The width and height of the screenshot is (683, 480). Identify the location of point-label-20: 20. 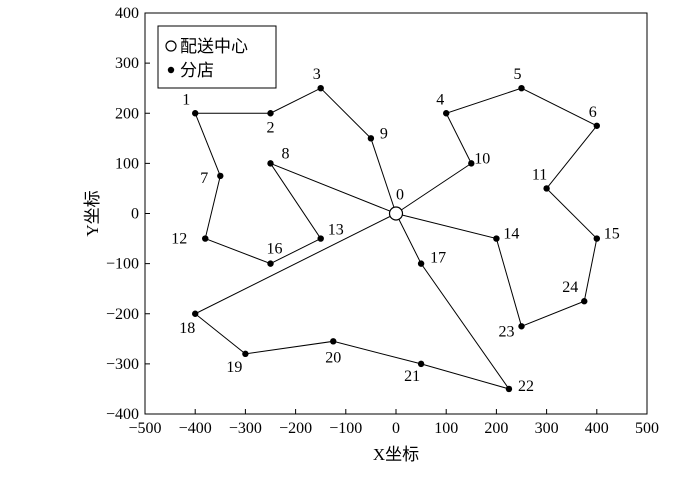
(333, 357).